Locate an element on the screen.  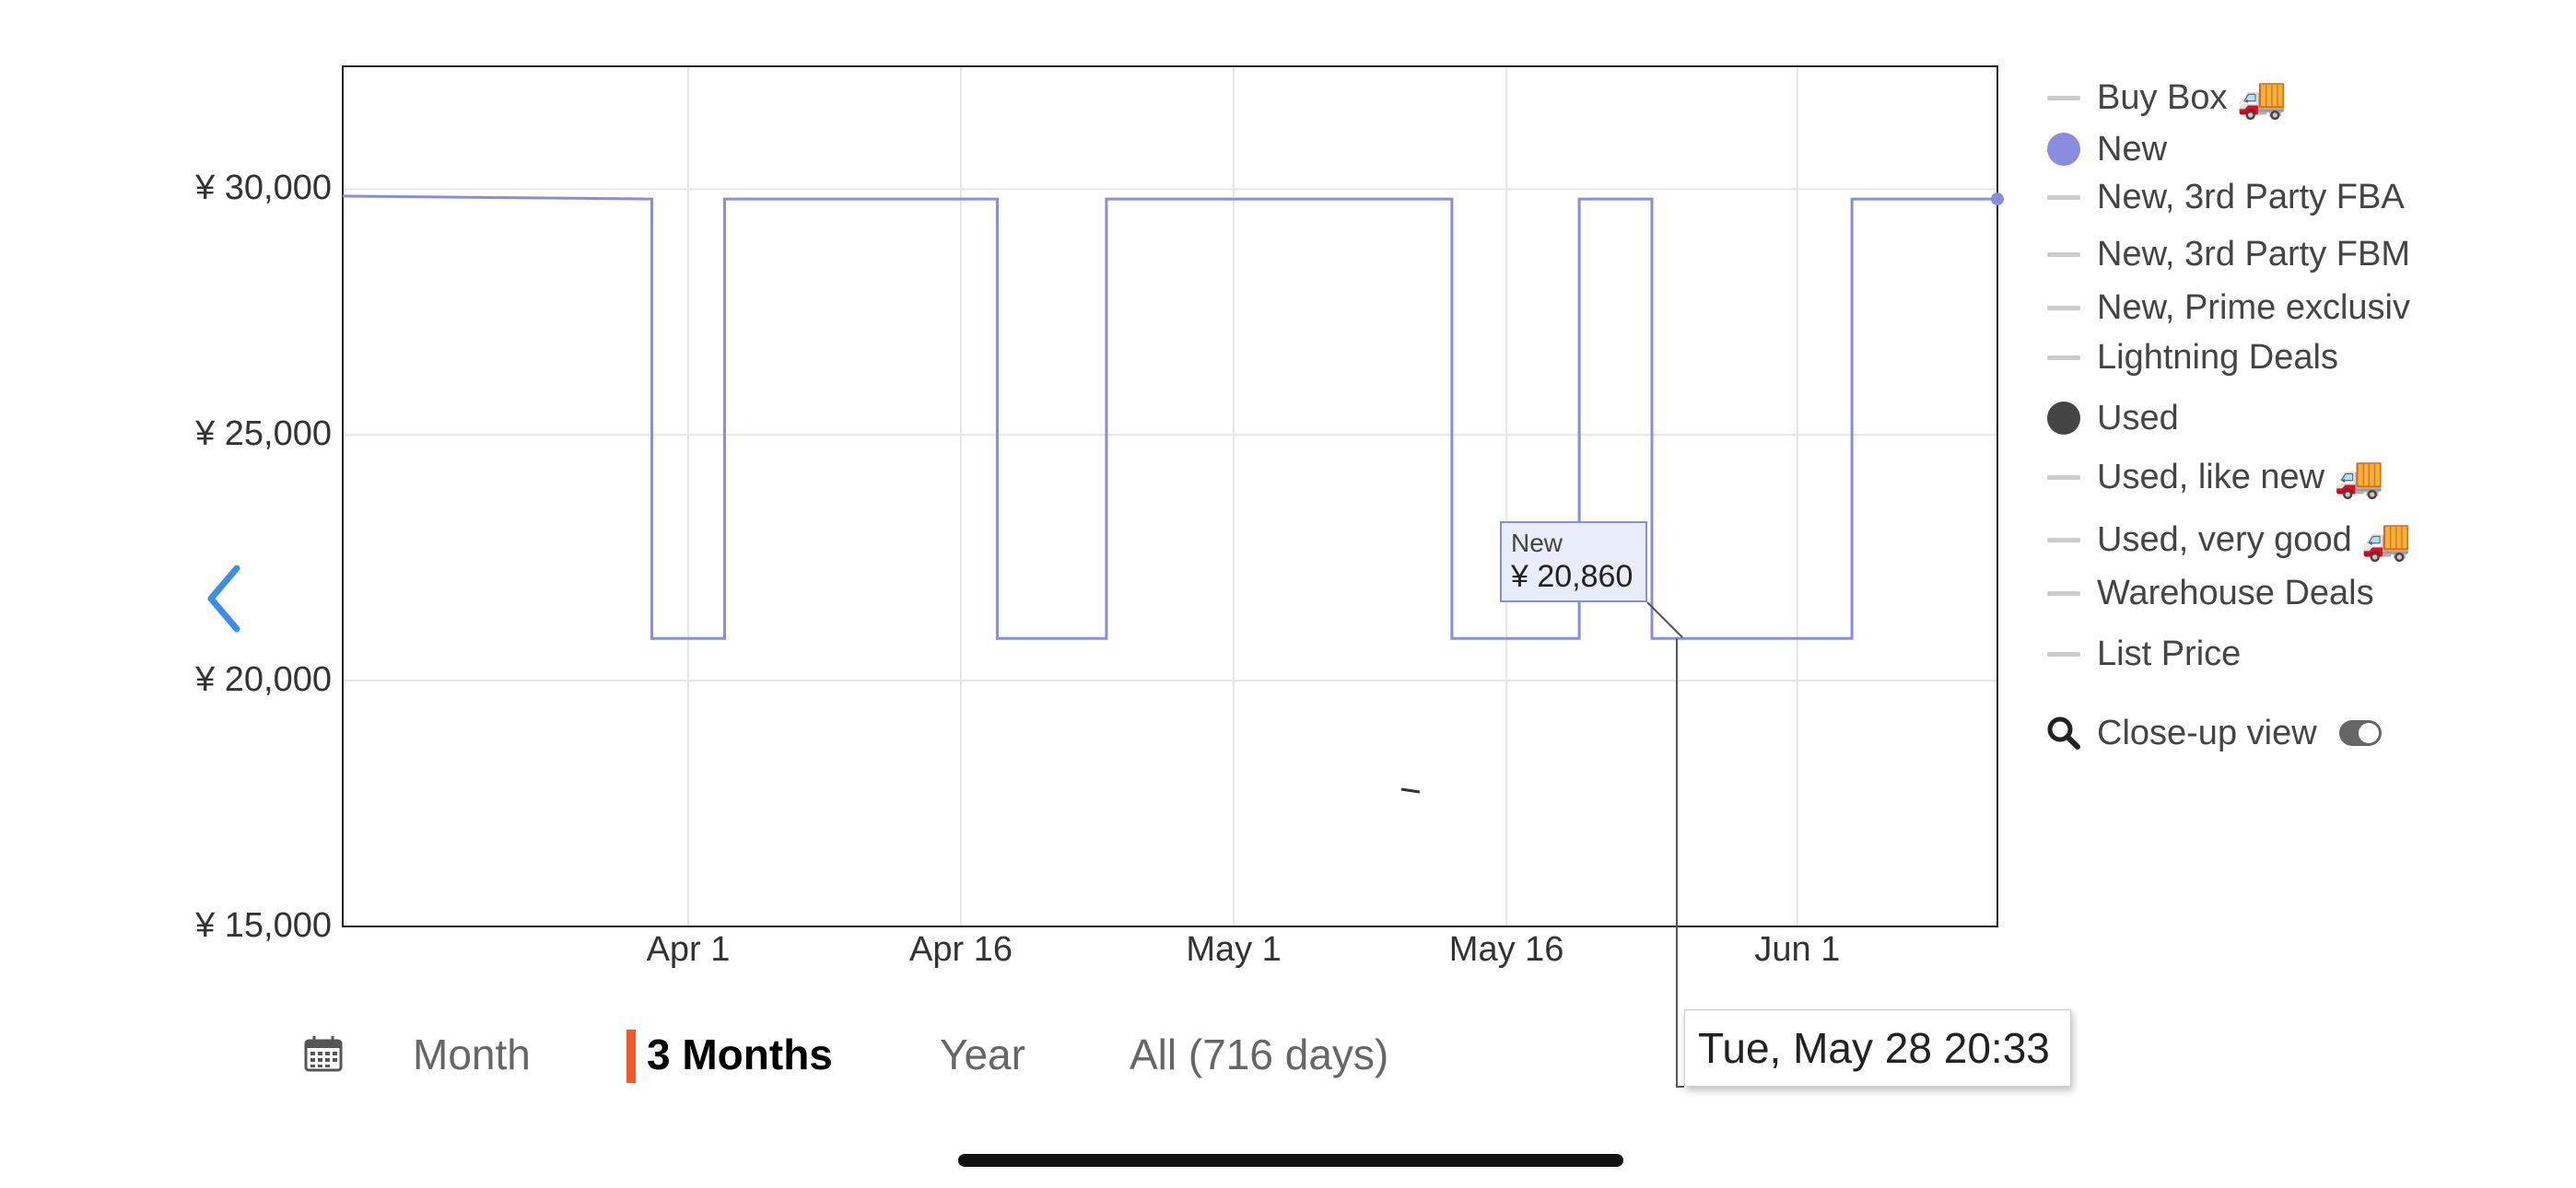
value-tooltip: New ¥ 20,860 is located at coordinates (1573, 561).